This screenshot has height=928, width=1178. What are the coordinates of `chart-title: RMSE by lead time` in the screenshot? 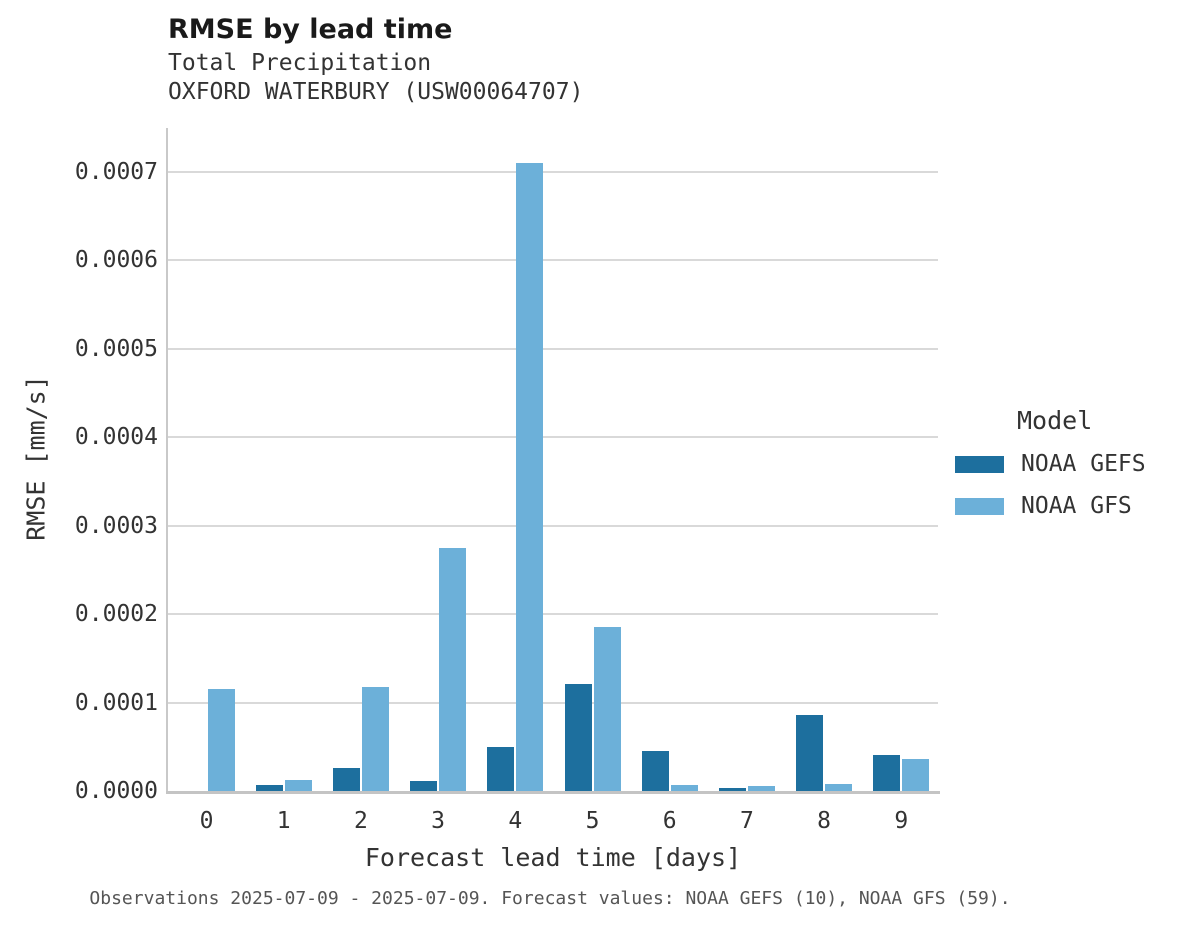 It's located at (310, 29).